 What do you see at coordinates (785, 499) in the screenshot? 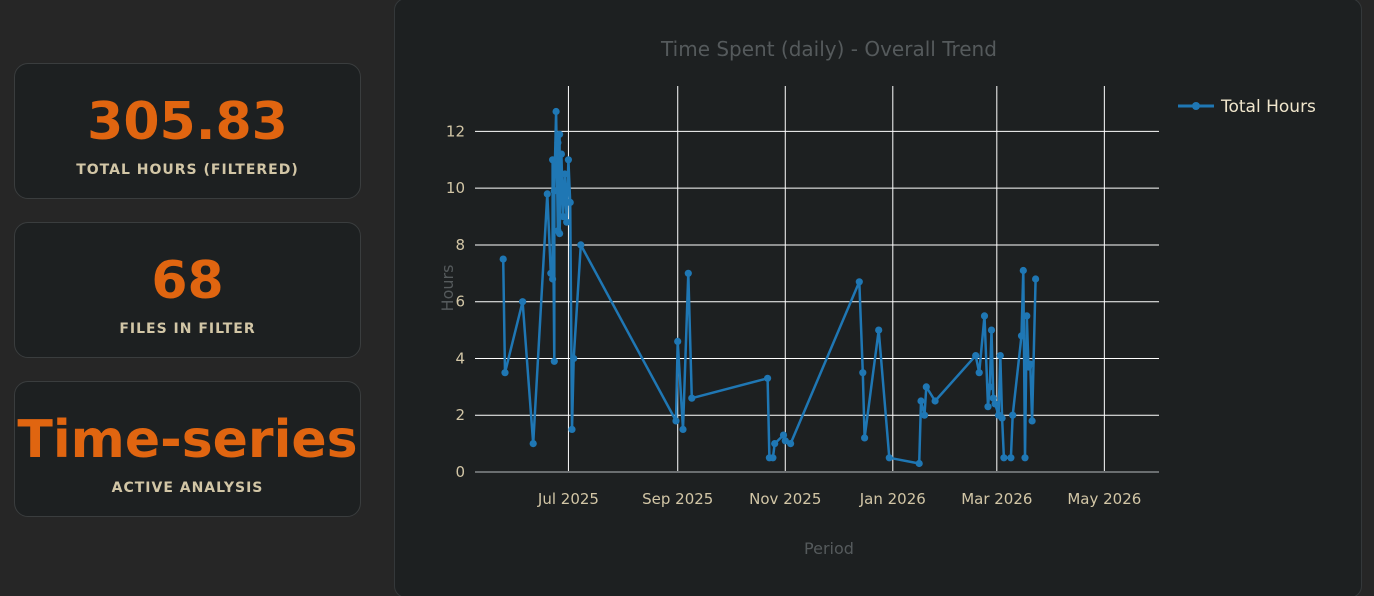
I see `x-tick-label: Nov 2025` at bounding box center [785, 499].